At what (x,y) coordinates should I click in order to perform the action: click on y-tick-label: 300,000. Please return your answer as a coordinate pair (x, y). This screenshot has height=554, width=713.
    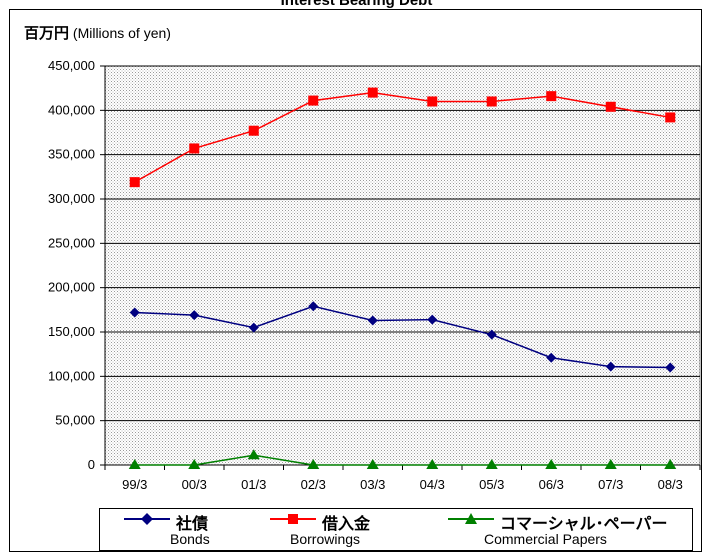
    Looking at the image, I should click on (71, 198).